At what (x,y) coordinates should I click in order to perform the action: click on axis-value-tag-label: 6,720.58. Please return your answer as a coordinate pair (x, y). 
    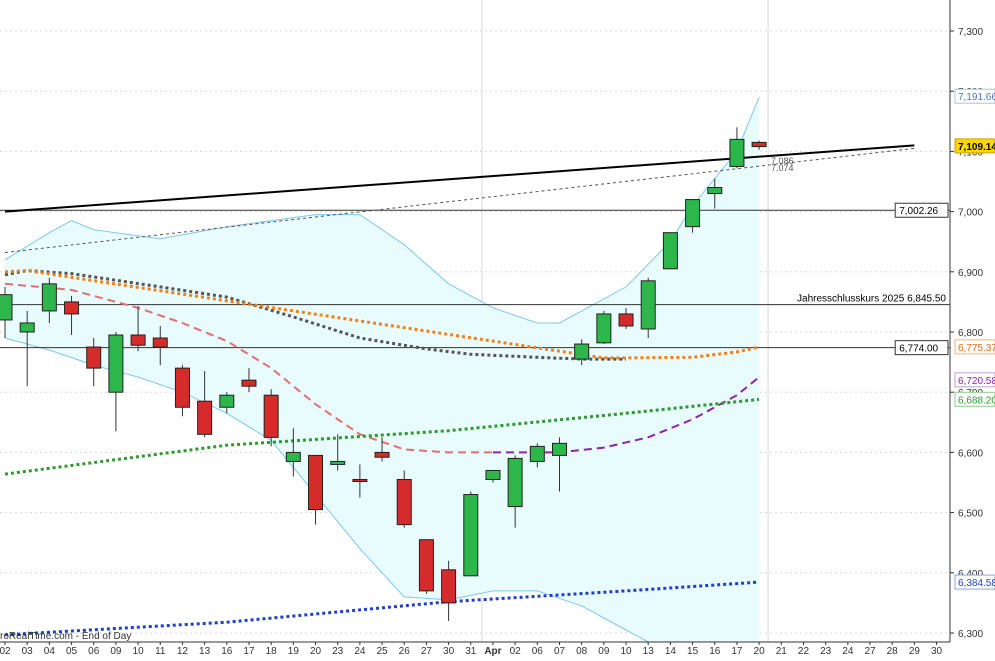
    Looking at the image, I should click on (976, 381).